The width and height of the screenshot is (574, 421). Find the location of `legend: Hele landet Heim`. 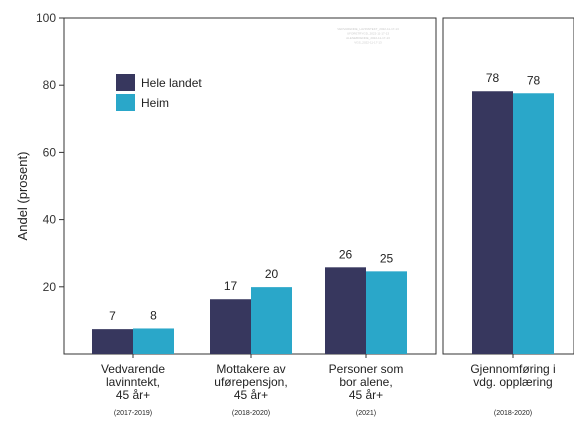

legend: Hele landet Heim is located at coordinates (159, 92).